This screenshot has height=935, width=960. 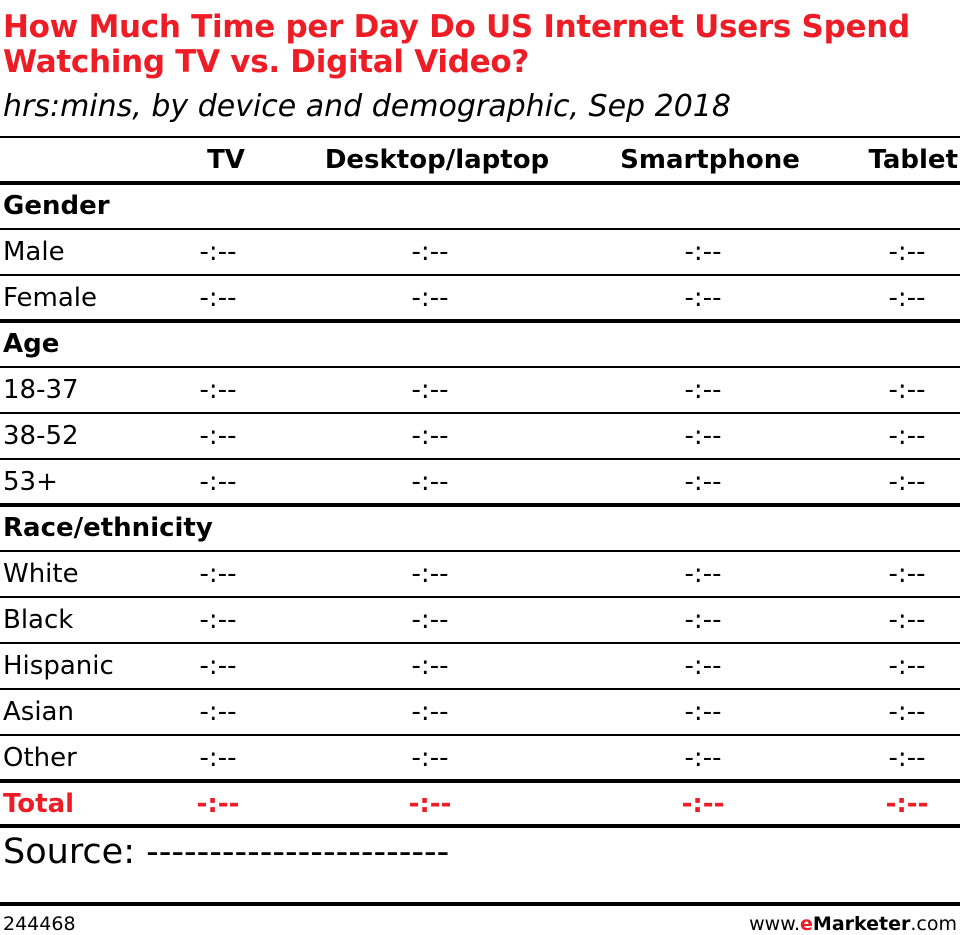 What do you see at coordinates (480, 904) in the screenshot?
I see `footer-rule` at bounding box center [480, 904].